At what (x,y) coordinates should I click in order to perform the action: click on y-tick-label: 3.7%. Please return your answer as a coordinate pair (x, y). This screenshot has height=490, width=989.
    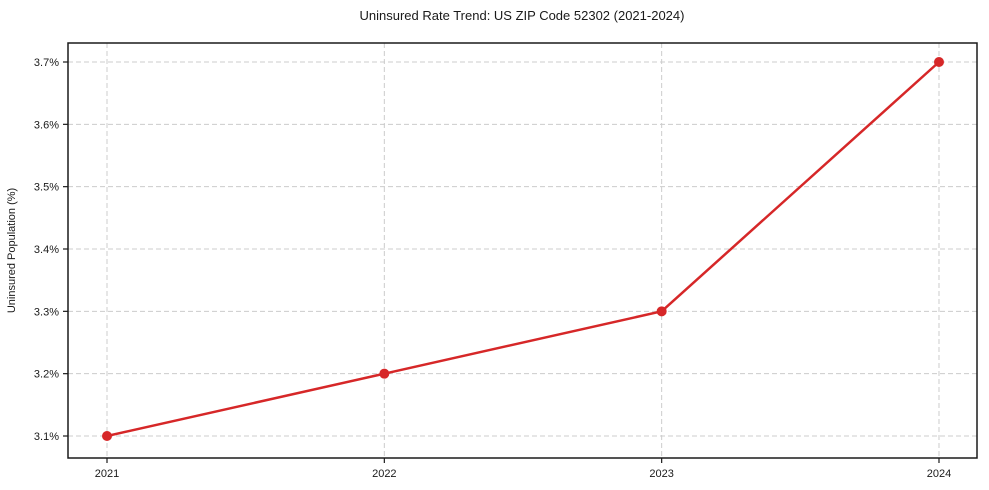
    Looking at the image, I should click on (46, 63).